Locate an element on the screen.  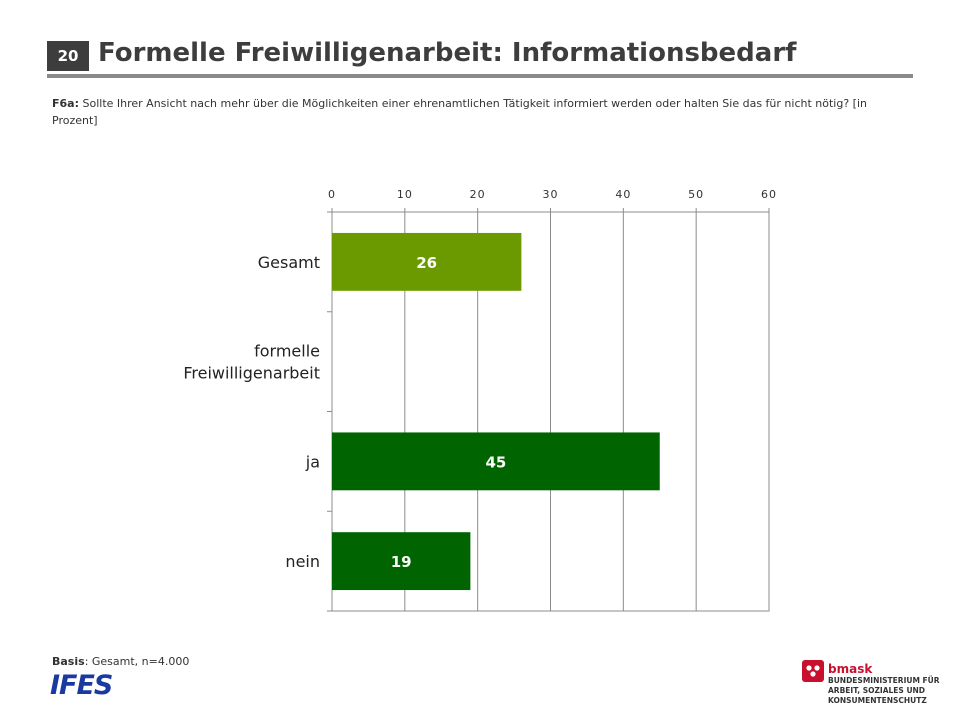
basis-value: : Gesamt, n=4.000 is located at coordinates (137, 661).